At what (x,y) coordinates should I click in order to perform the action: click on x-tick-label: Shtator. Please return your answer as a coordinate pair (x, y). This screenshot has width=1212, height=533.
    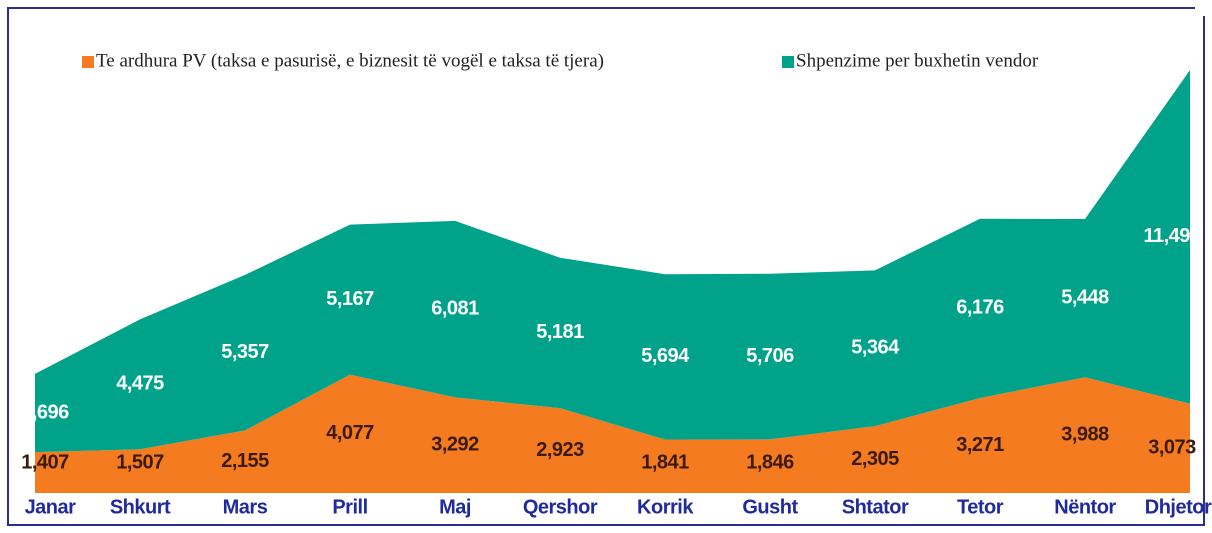
    Looking at the image, I should click on (875, 507).